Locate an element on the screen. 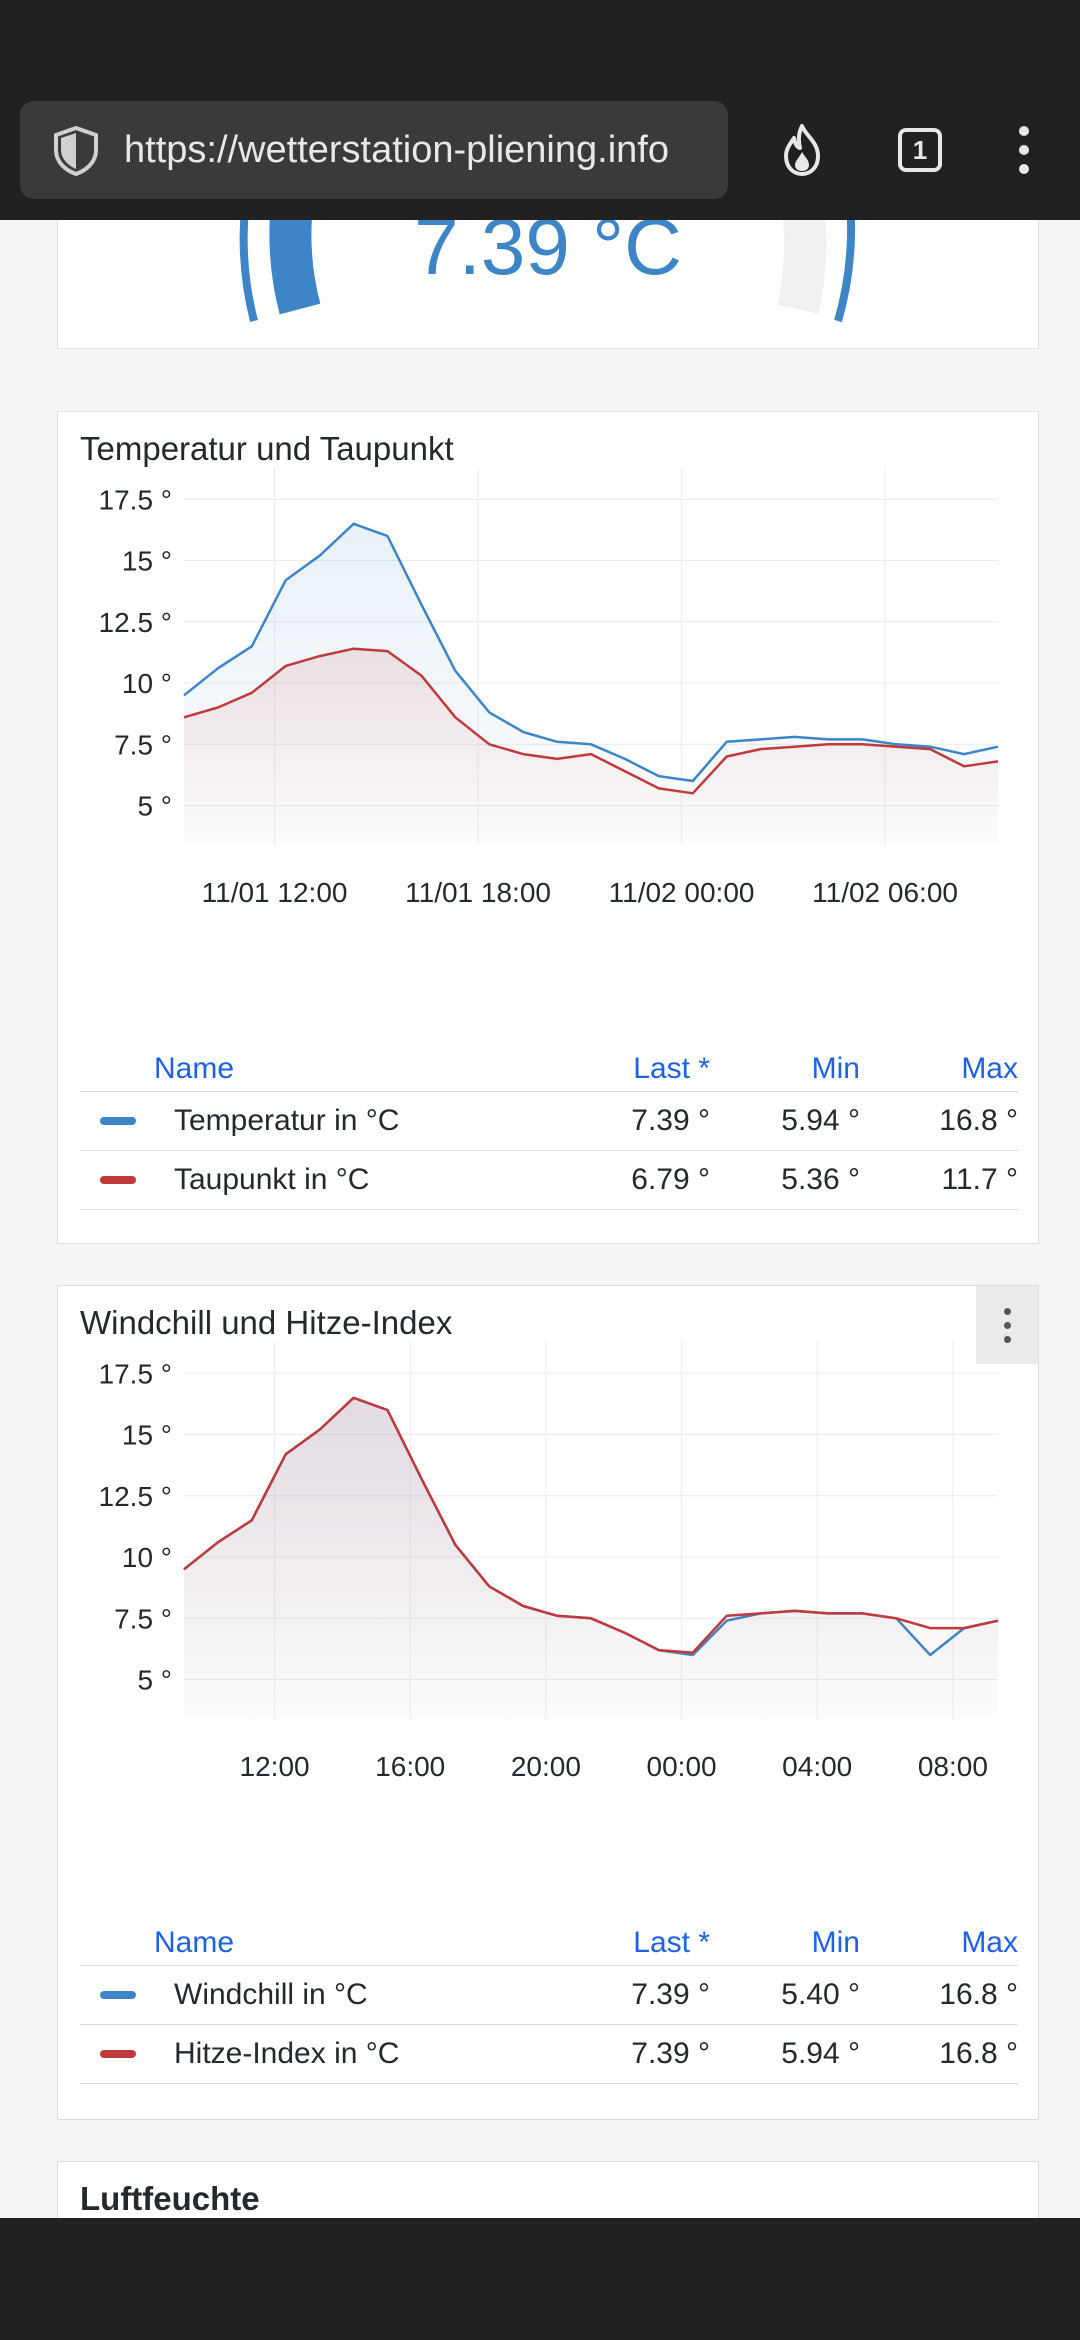  tab-count: 1 is located at coordinates (920, 150).